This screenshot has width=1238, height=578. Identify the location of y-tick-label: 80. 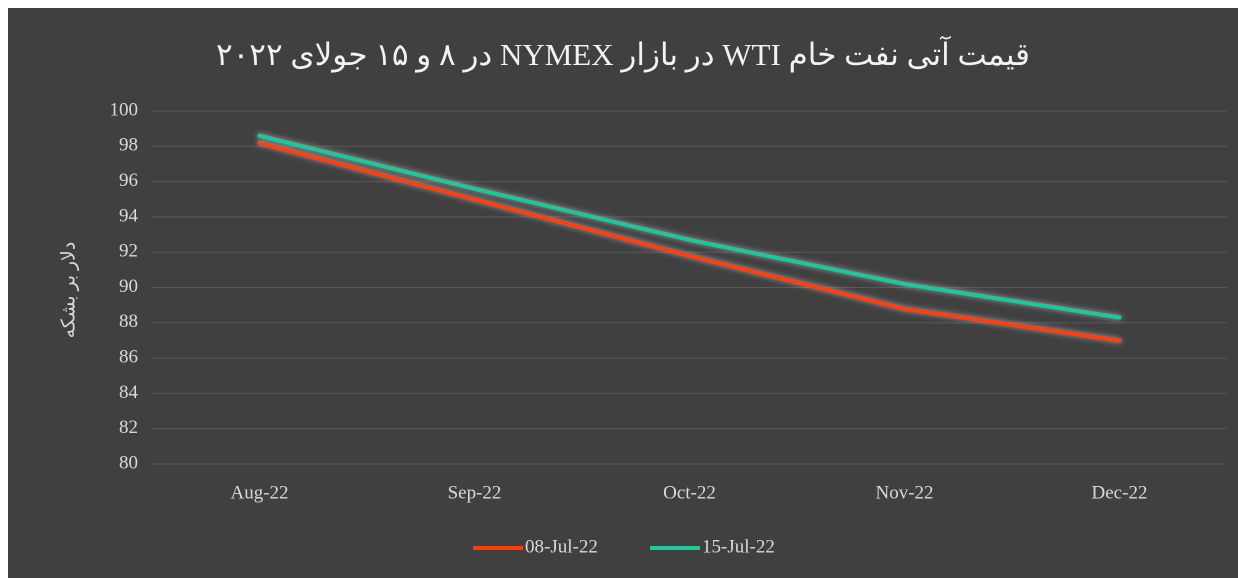
(128, 462).